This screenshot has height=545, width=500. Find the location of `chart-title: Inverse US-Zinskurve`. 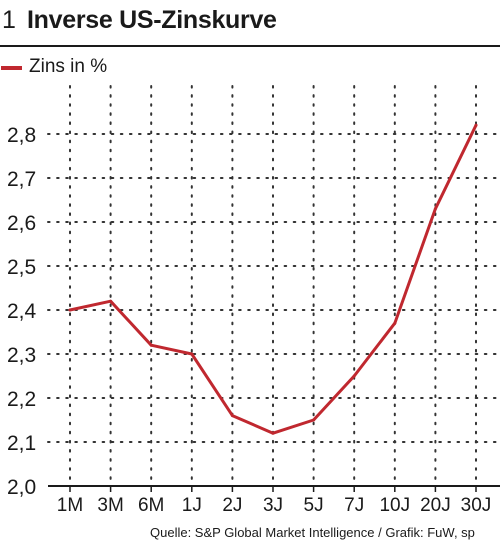

chart-title: Inverse US-Zinskurve is located at coordinates (152, 20).